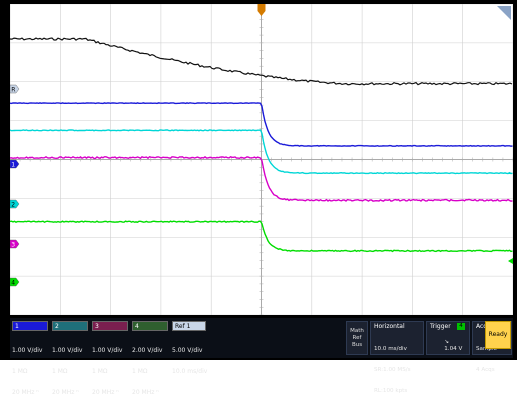 The height and width of the screenshot is (410, 517). I want to click on ch3-marker-label: 3, so click(13, 244).